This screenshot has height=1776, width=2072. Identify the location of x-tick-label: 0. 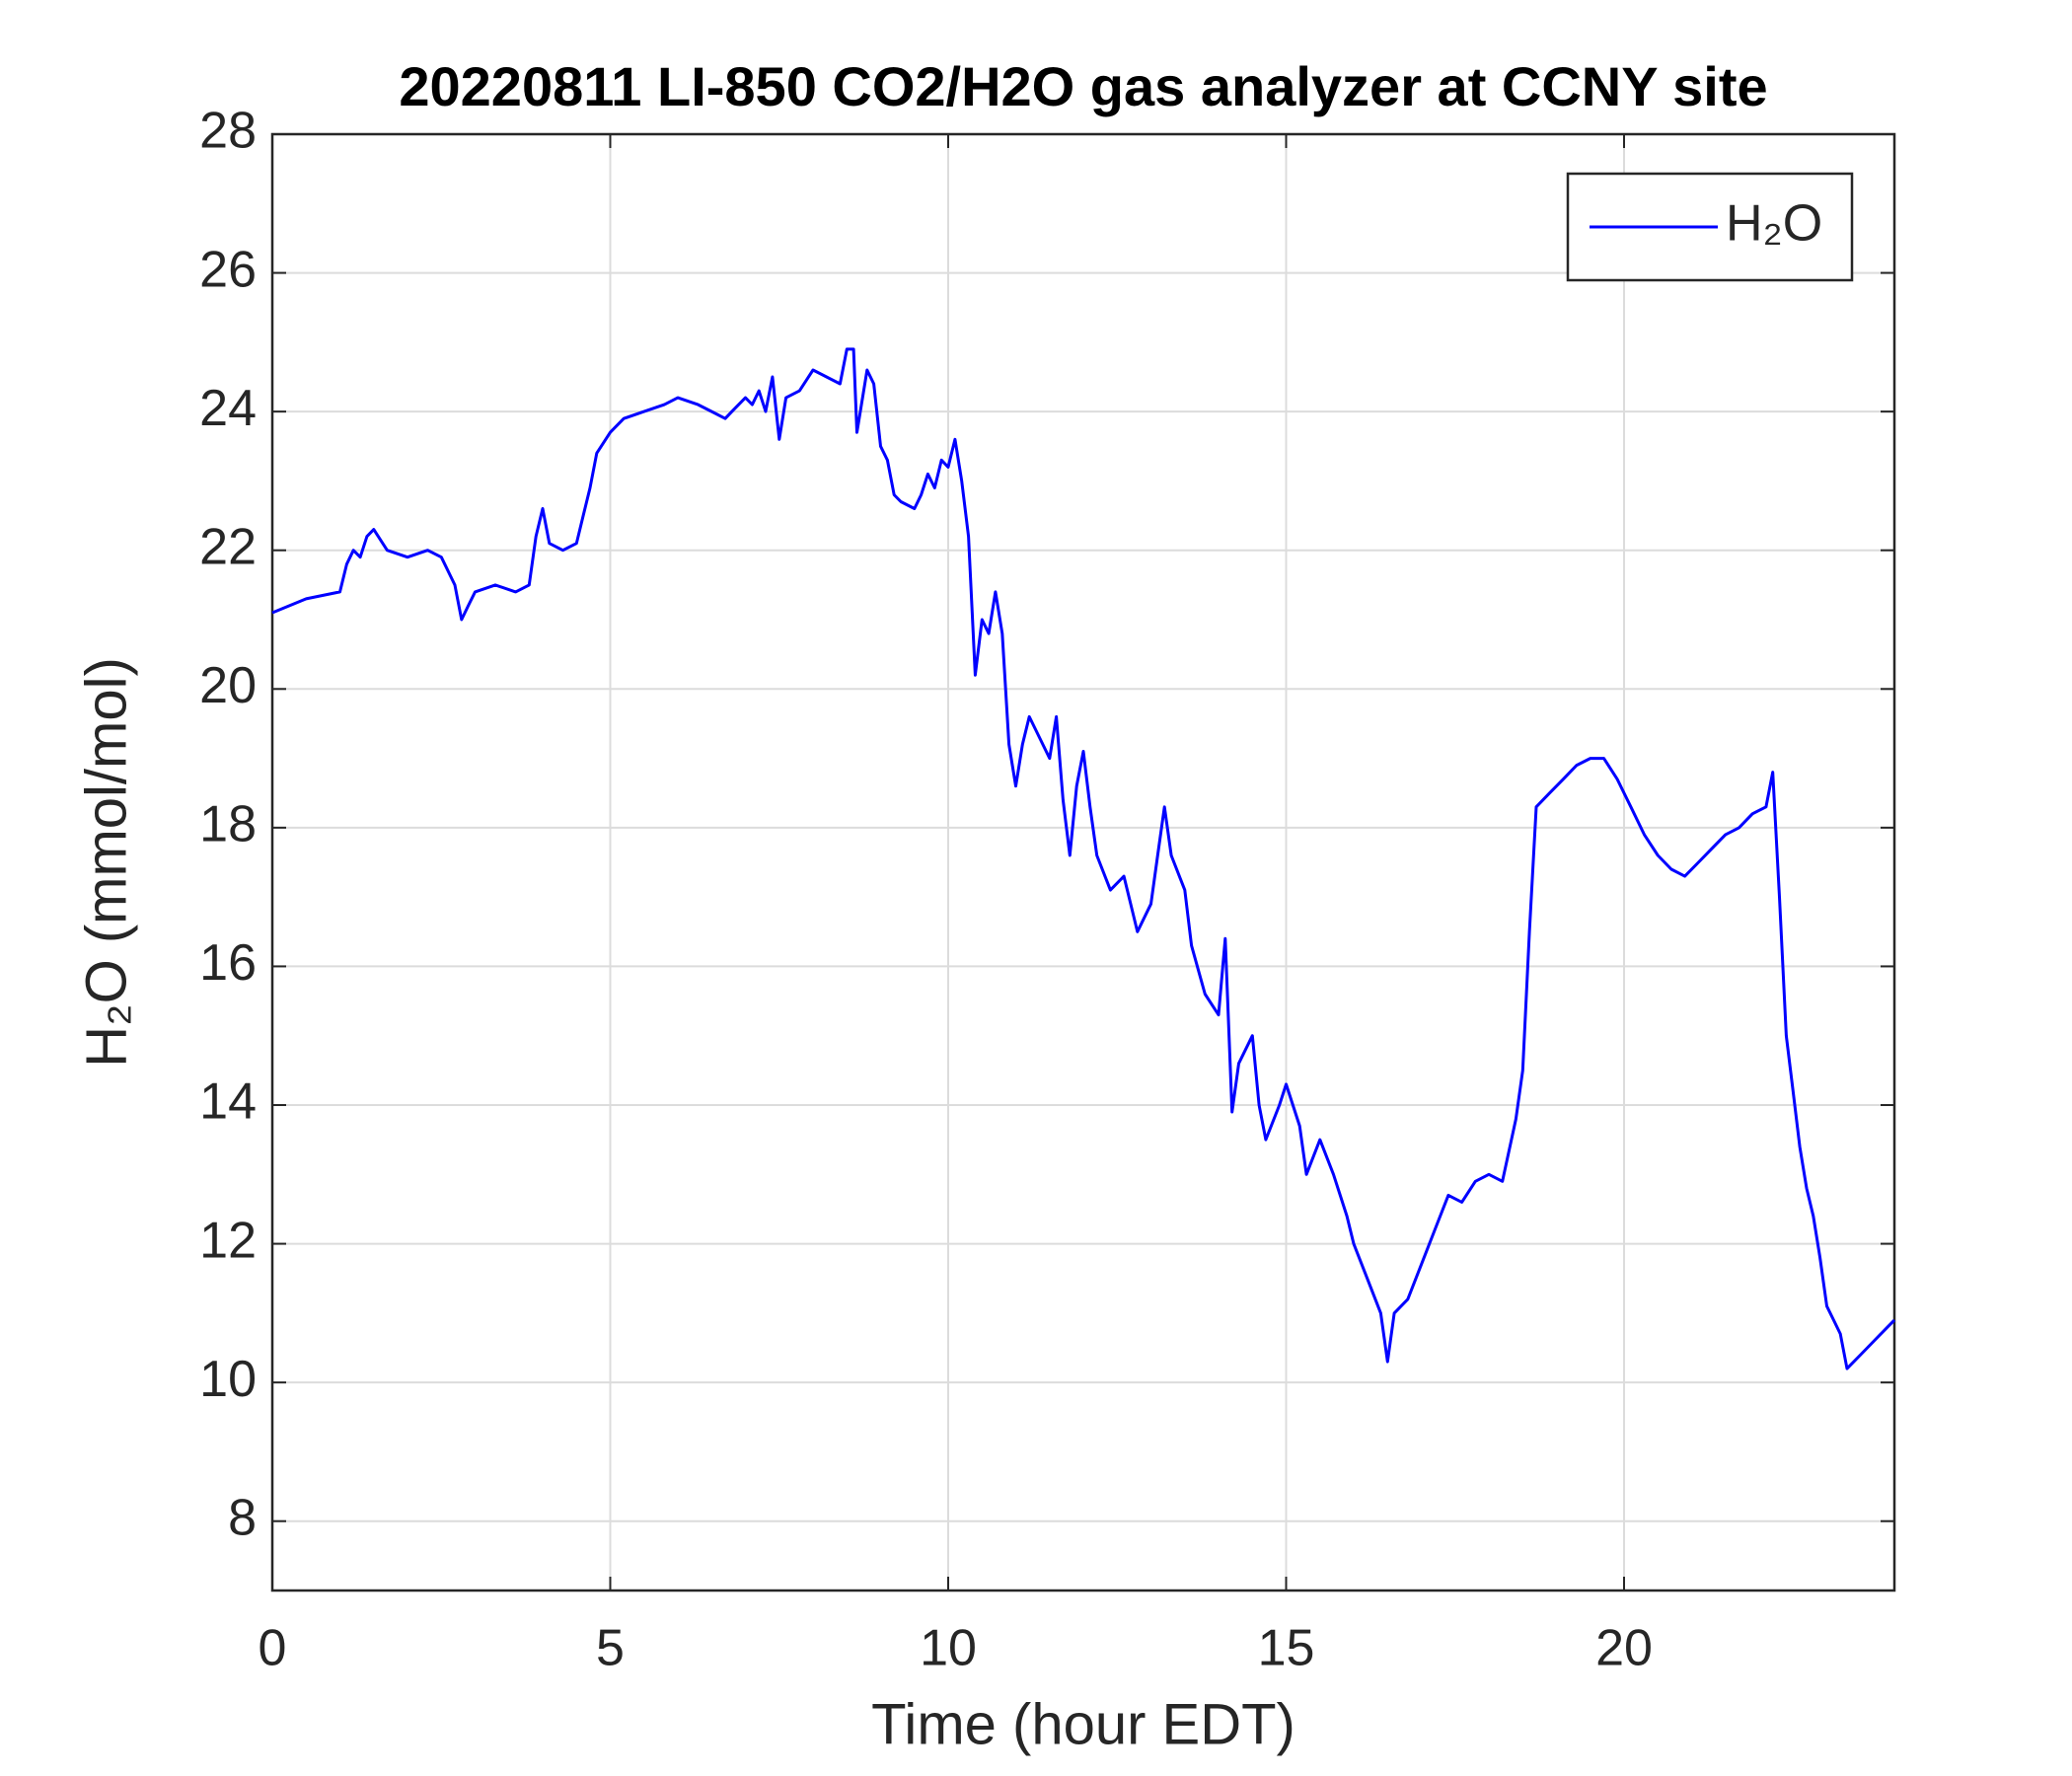
(273, 1648).